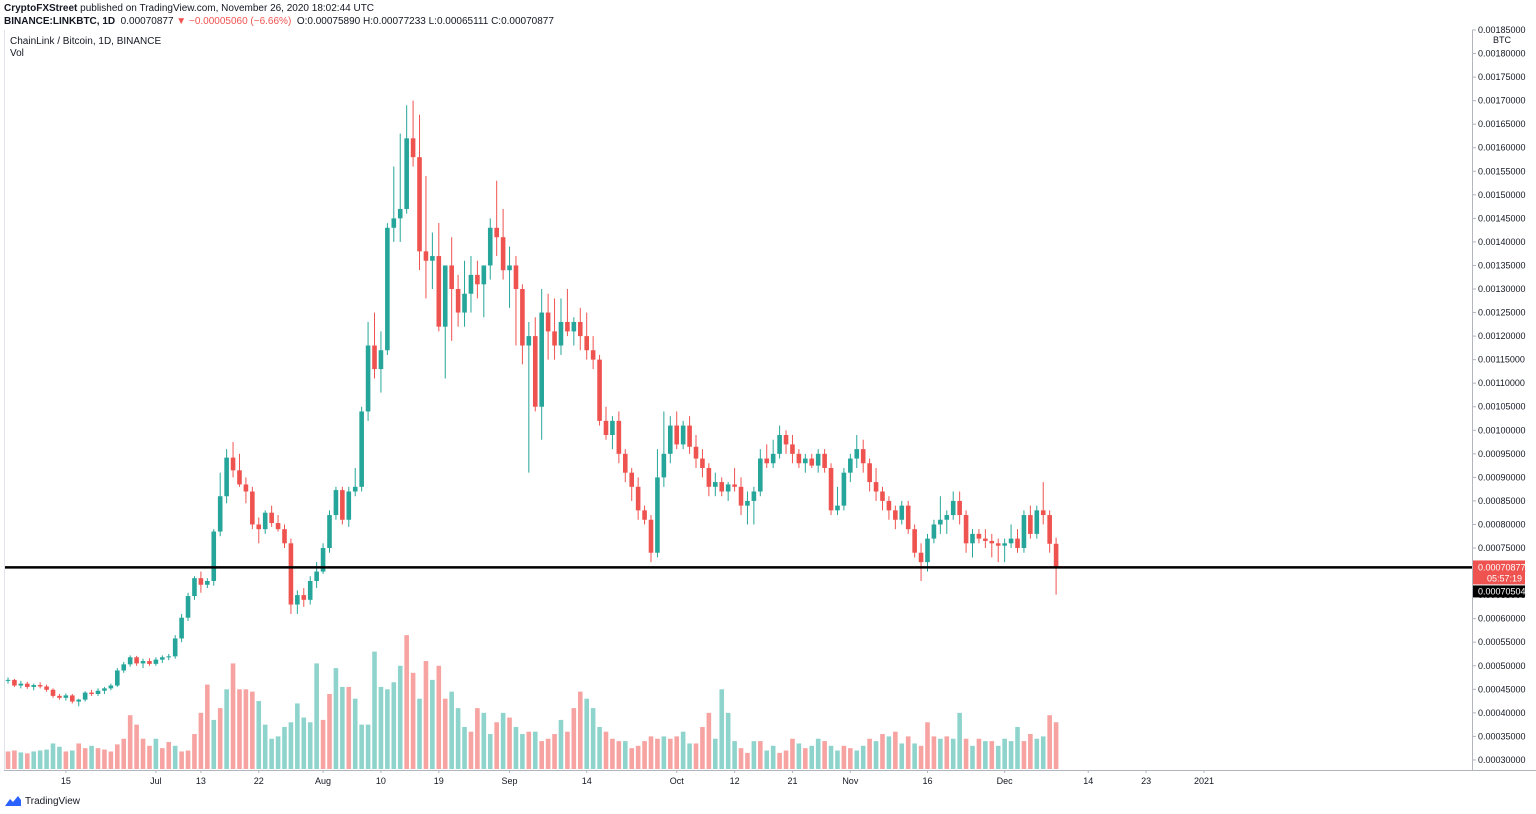  What do you see at coordinates (86, 41) in the screenshot?
I see `chart-legend-title: ChainLink / Bitcoin, 1D, BINANCE` at bounding box center [86, 41].